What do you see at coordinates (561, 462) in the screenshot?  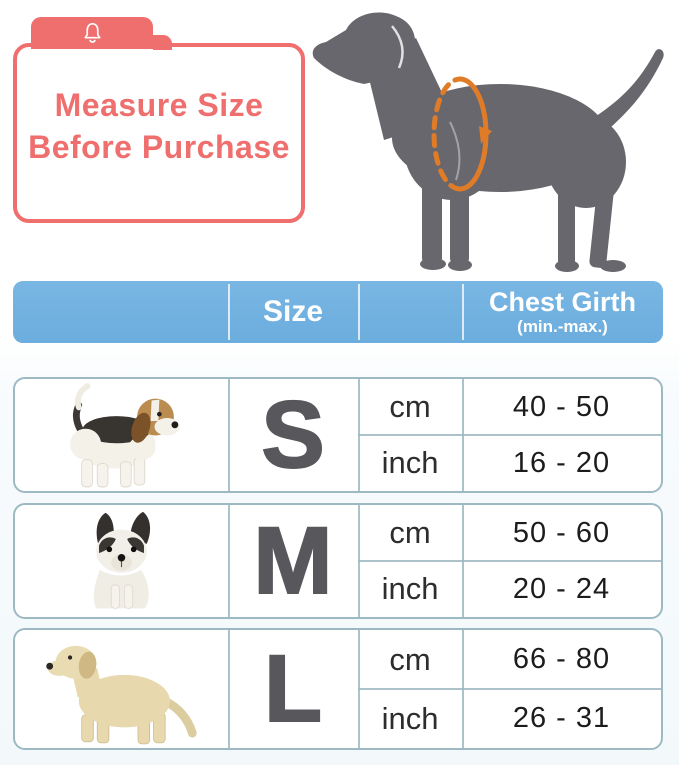 I see `range-inch: 16 - 20` at bounding box center [561, 462].